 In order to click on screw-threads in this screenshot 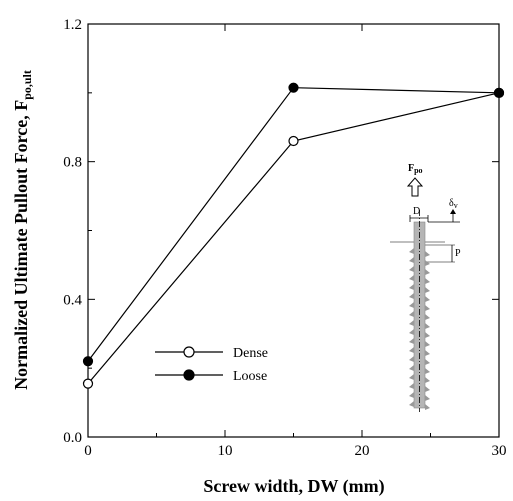, I will do `click(419, 329)`.